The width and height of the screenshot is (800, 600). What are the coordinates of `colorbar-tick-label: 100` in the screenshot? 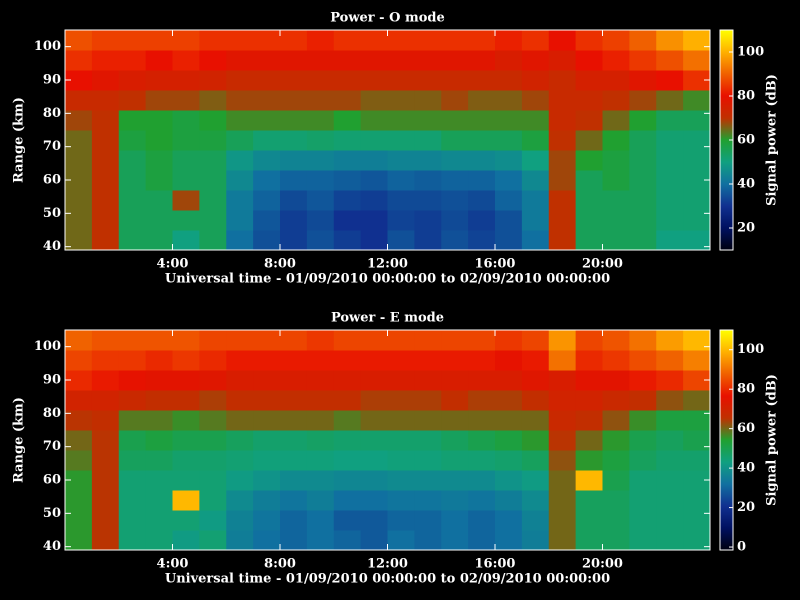 It's located at (750, 52).